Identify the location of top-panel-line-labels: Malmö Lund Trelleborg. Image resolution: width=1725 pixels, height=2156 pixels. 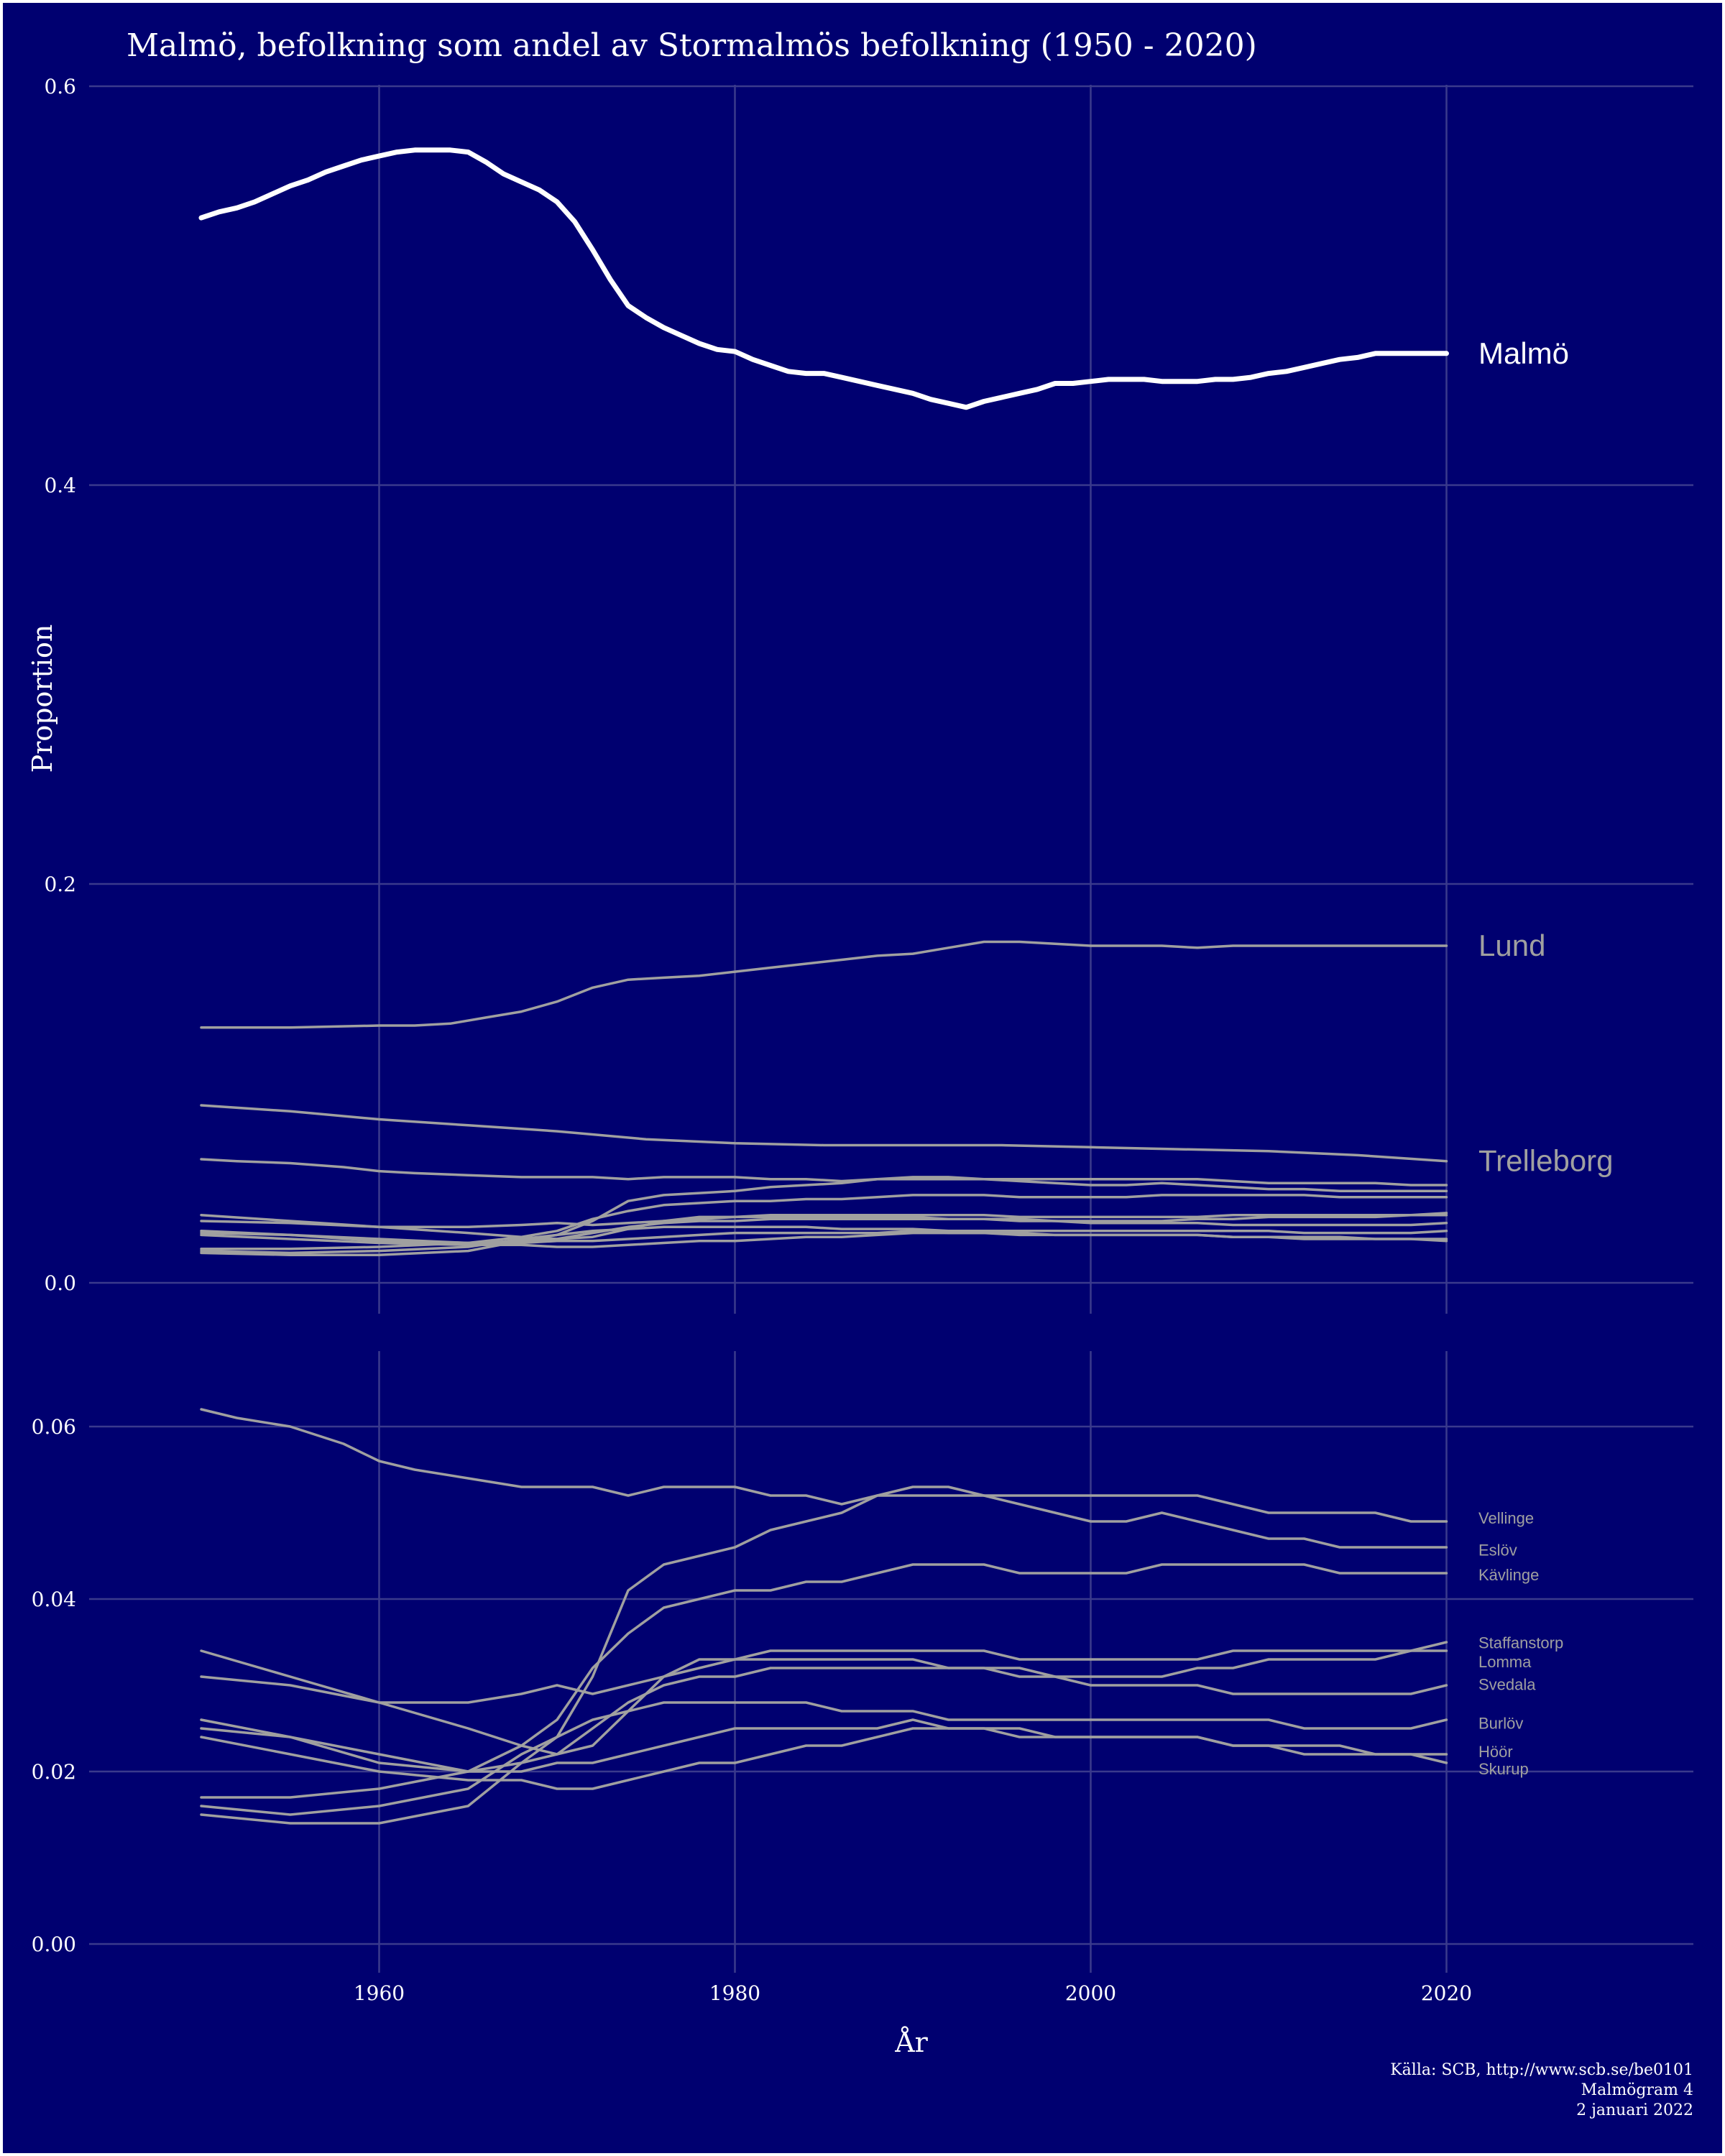
(1546, 757).